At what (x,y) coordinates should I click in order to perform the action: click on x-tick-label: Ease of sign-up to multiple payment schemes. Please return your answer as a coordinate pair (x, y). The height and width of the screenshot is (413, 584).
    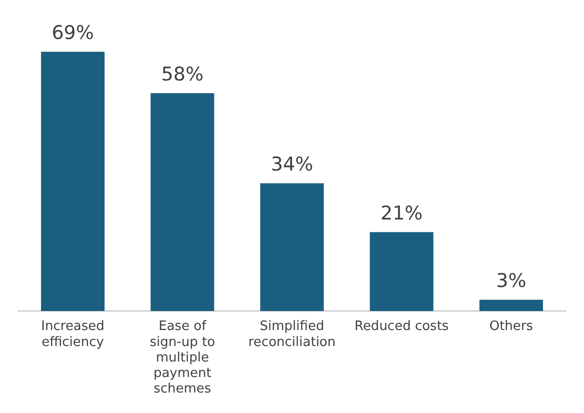
    Looking at the image, I should click on (183, 358).